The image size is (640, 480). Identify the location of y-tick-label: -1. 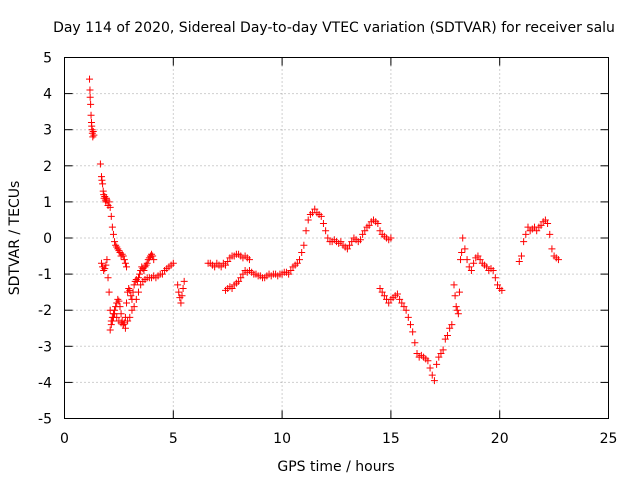
(45, 275).